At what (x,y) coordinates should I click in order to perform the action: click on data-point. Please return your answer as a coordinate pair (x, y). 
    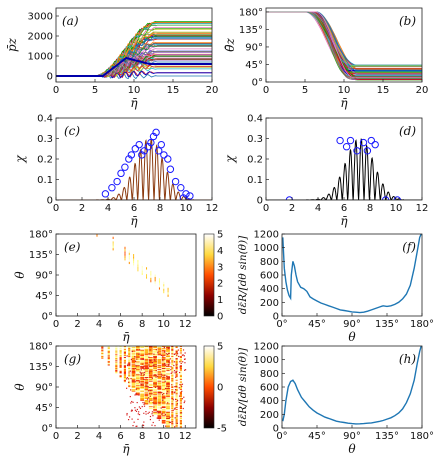
    Looking at the image, I should click on (144, 151).